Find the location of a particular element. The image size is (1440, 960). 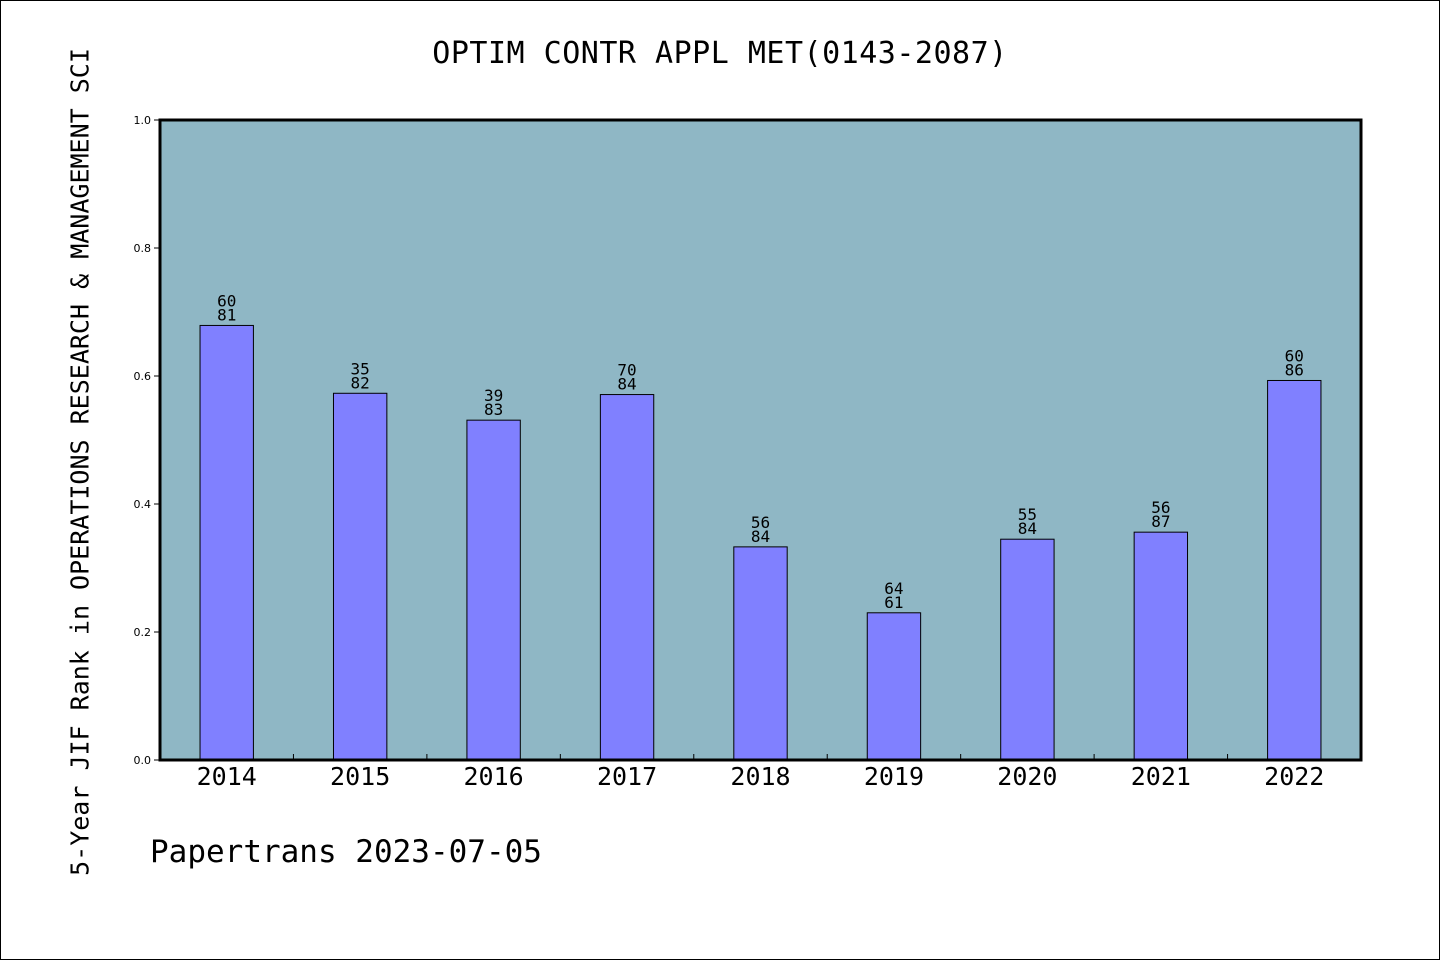

bar-label-top-2014: 60 is located at coordinates (226, 300).